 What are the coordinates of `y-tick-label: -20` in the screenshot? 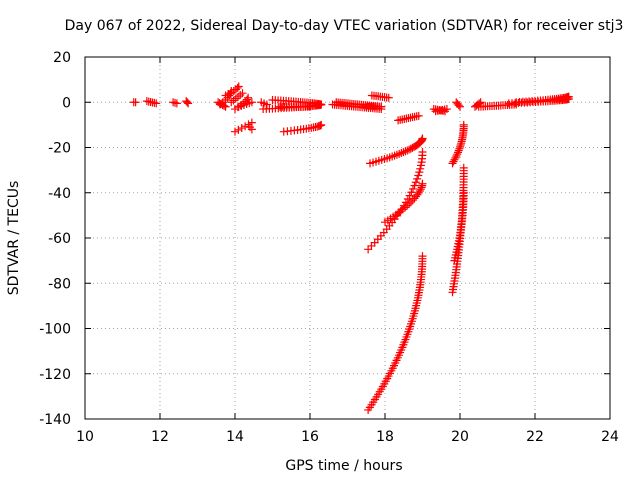 It's located at (59, 149).